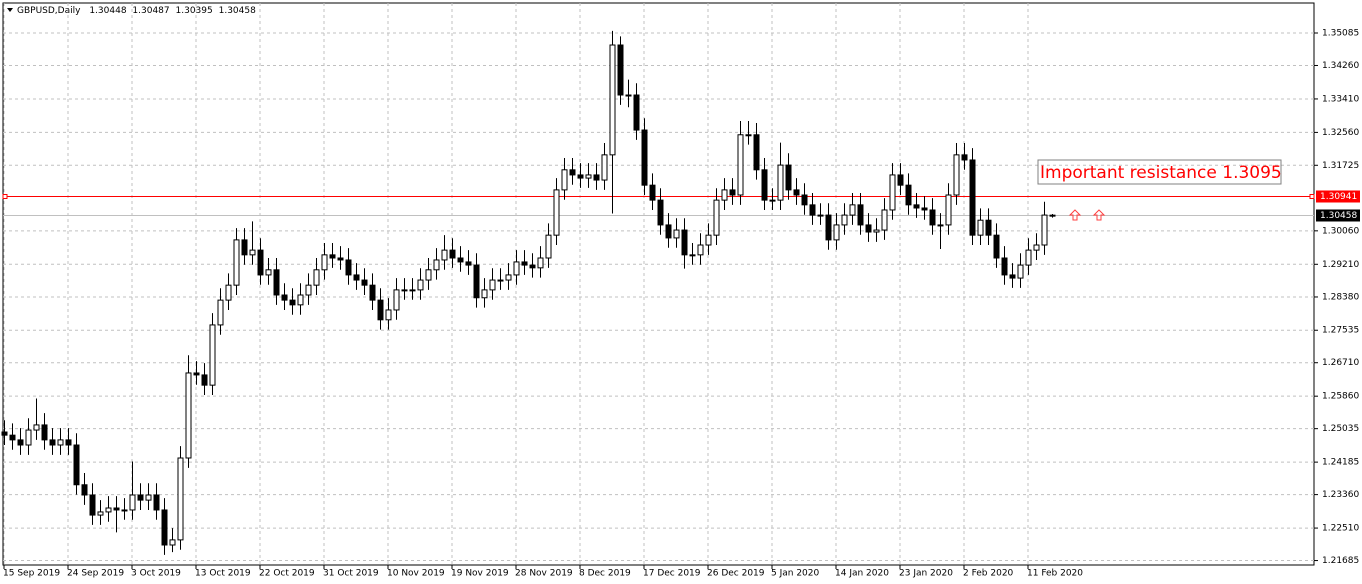 The height and width of the screenshot is (584, 1362). I want to click on x-tick-label: 3 Oct 2019, so click(156, 574).